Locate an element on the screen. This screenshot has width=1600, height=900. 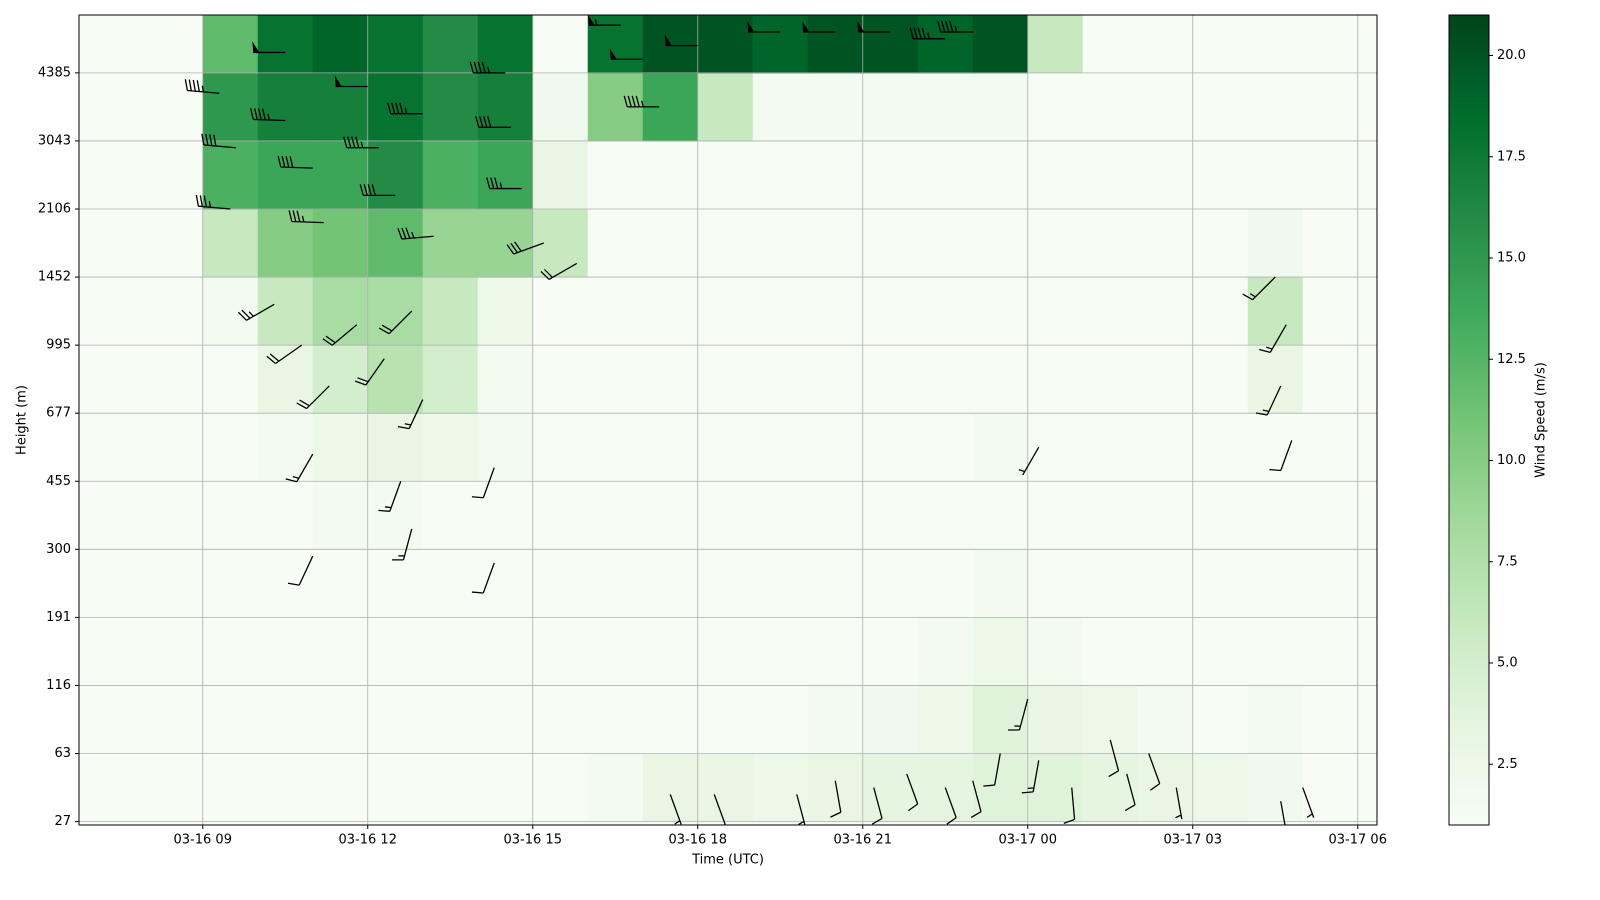
barb-flag is located at coordinates (751, 27).